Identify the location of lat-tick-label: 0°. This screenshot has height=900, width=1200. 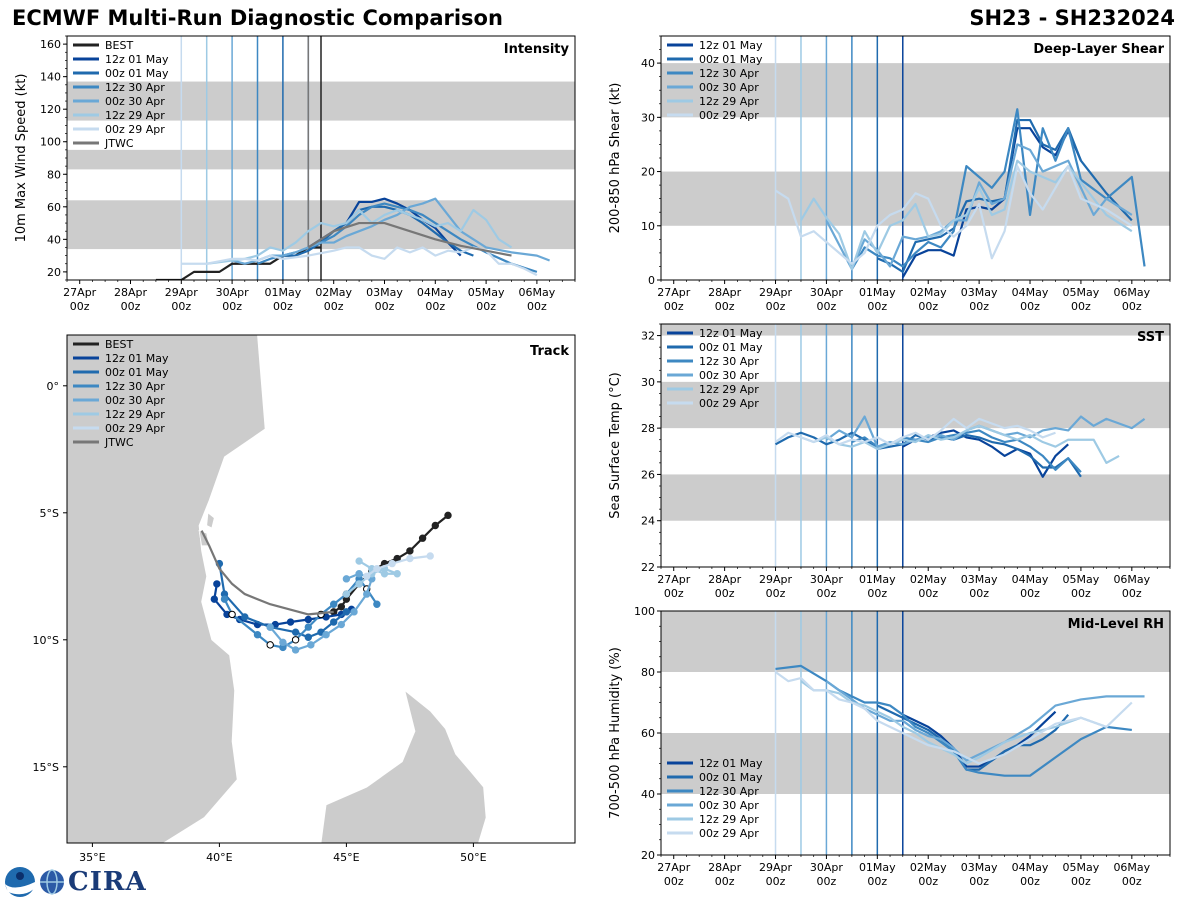
(53, 386).